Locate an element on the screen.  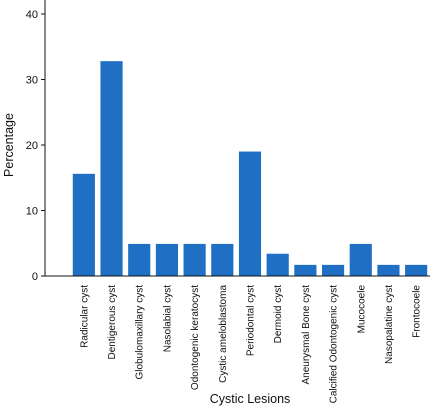
y-tick-label: 0 is located at coordinates (35, 277).